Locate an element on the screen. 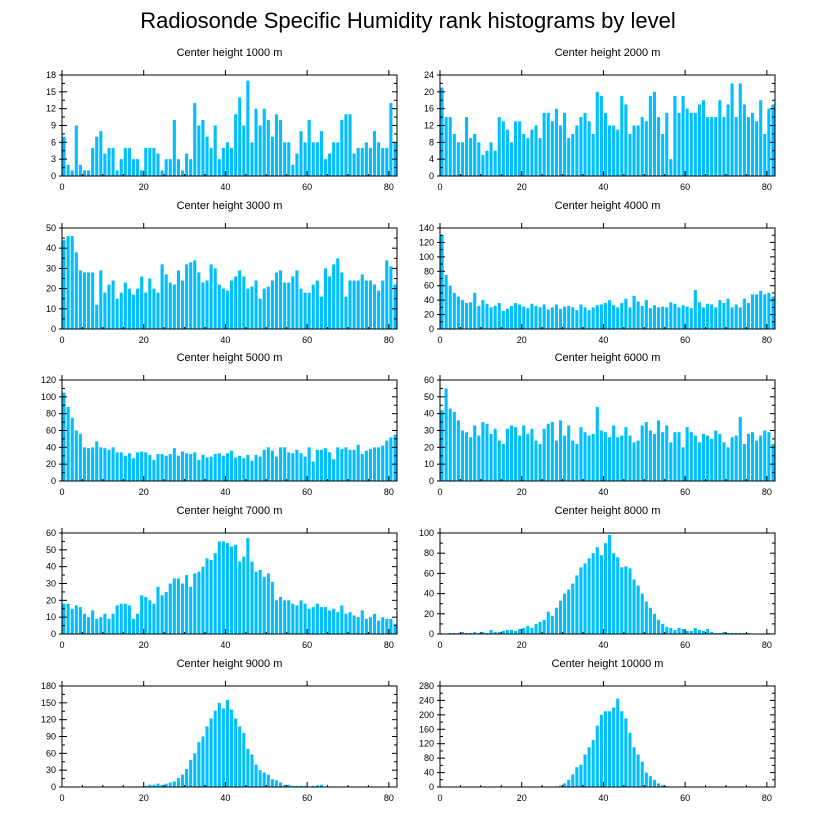 This screenshot has height=824, width=816. panel-title: Center height 3000 m is located at coordinates (230, 206).